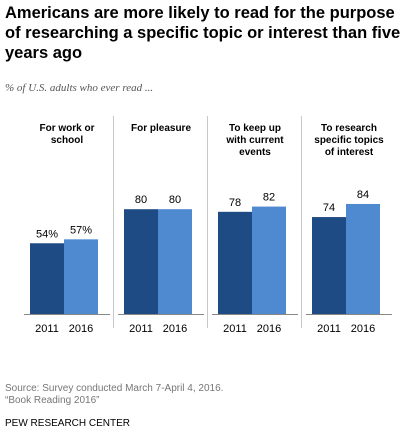  What do you see at coordinates (349, 152) in the screenshot?
I see `category-label: of interest` at bounding box center [349, 152].